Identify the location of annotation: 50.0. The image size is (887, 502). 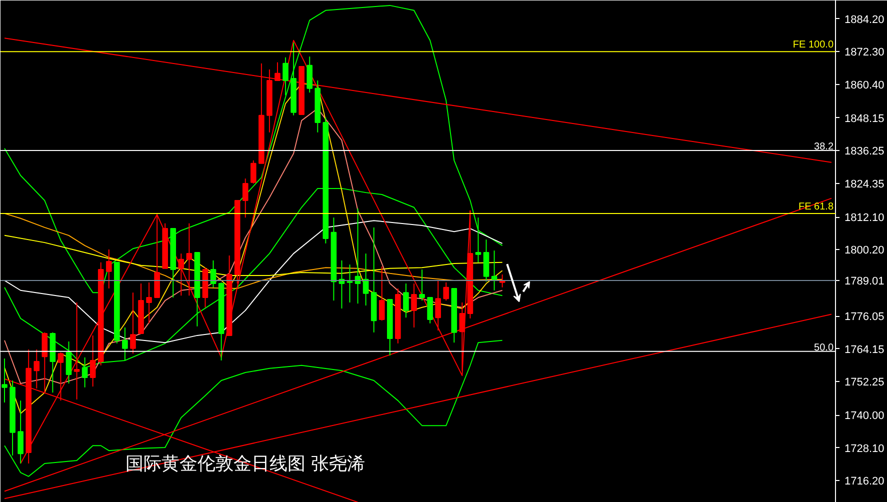
(824, 348).